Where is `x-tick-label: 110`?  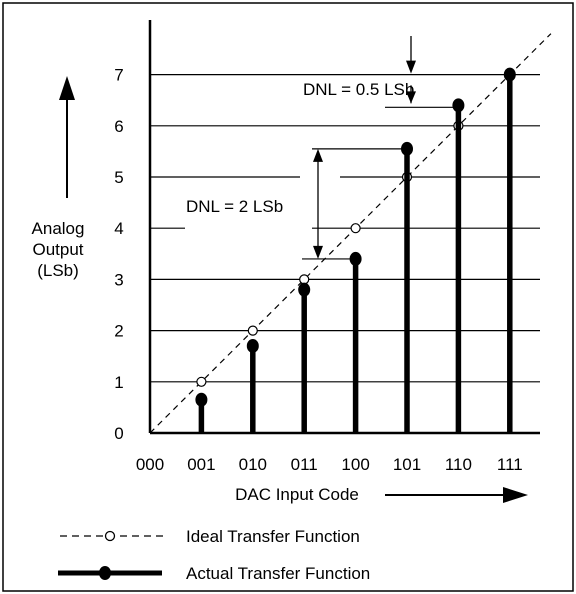
x-tick-label: 110 is located at coordinates (458, 464).